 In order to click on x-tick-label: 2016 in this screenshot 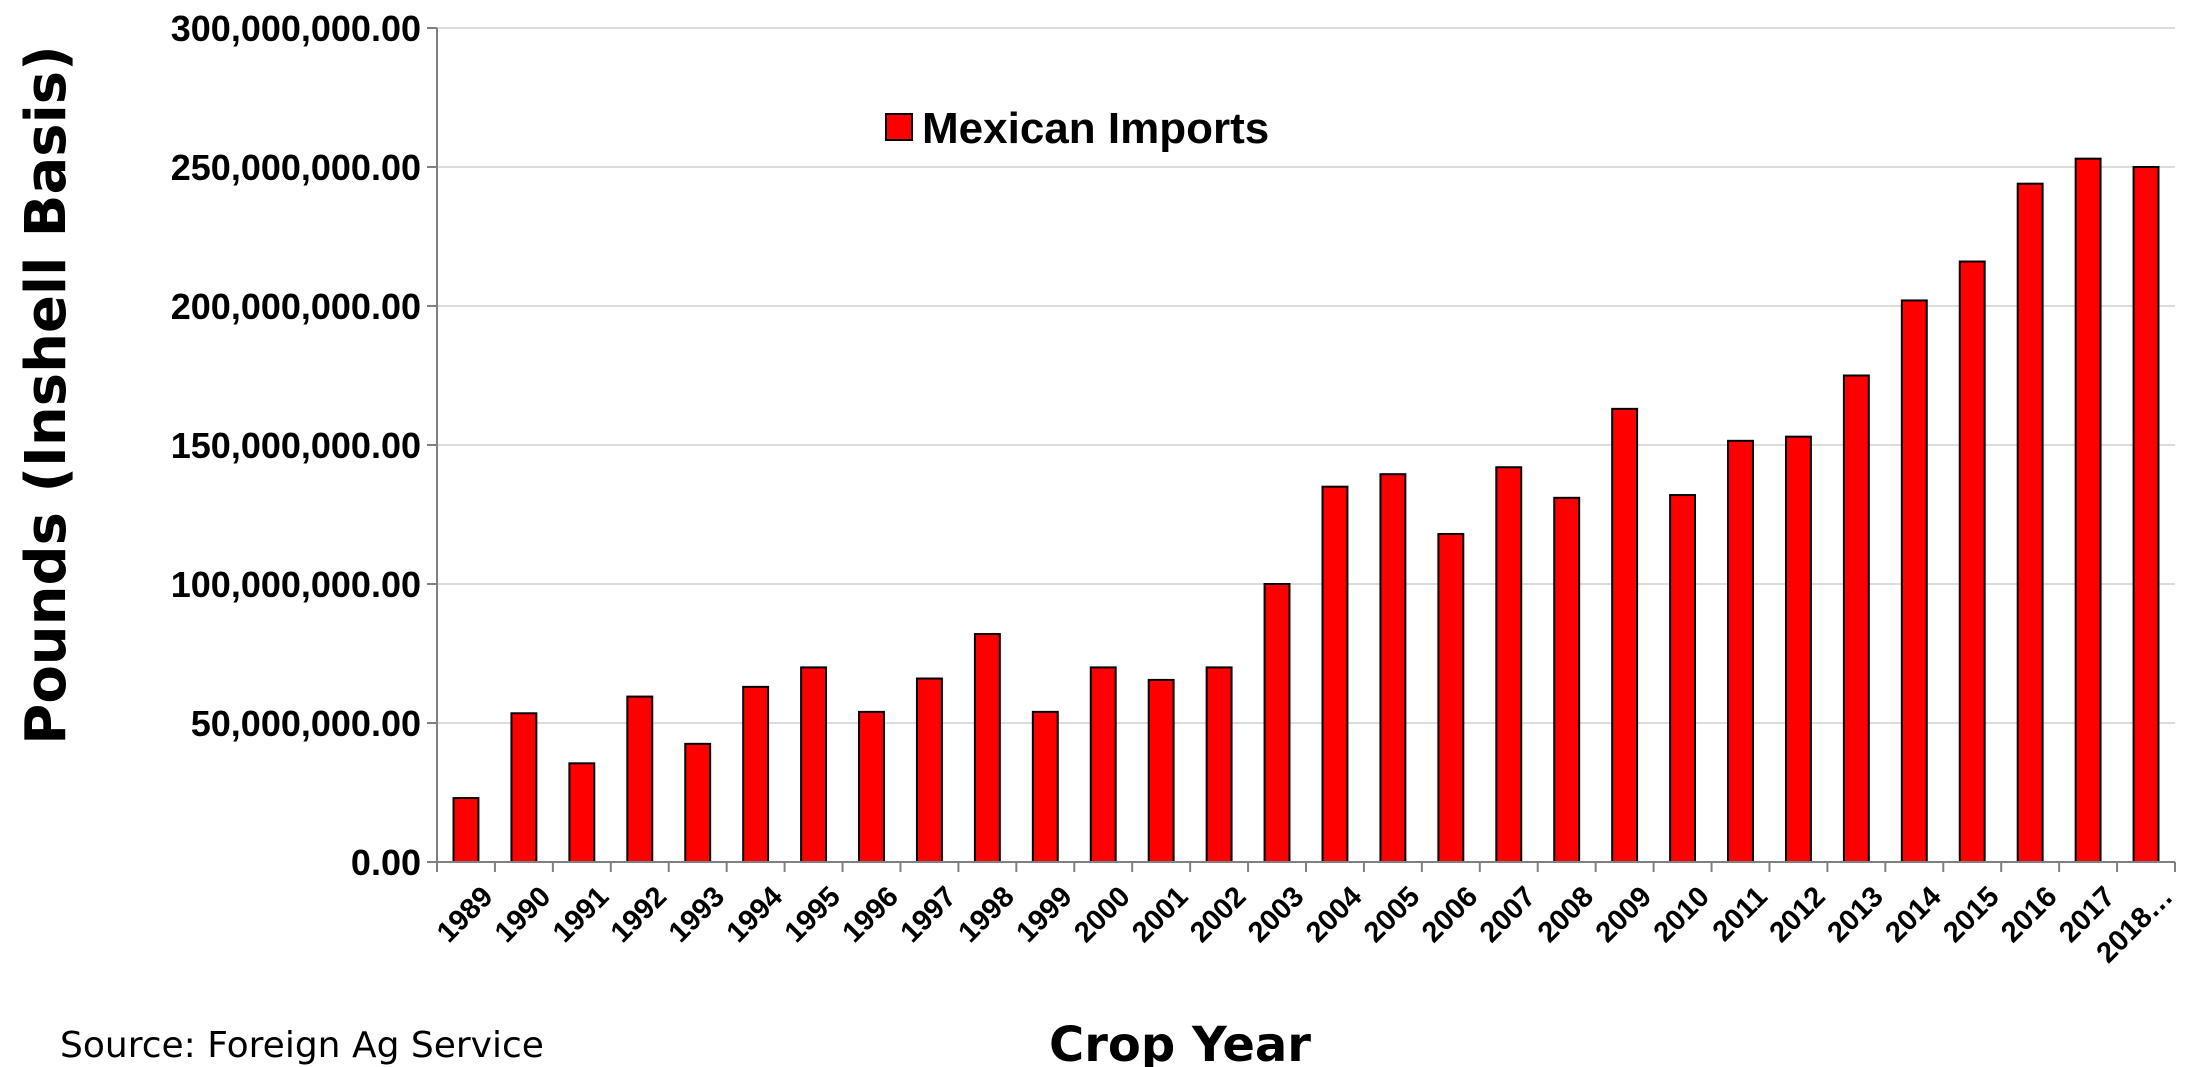, I will do `click(2029, 915)`.